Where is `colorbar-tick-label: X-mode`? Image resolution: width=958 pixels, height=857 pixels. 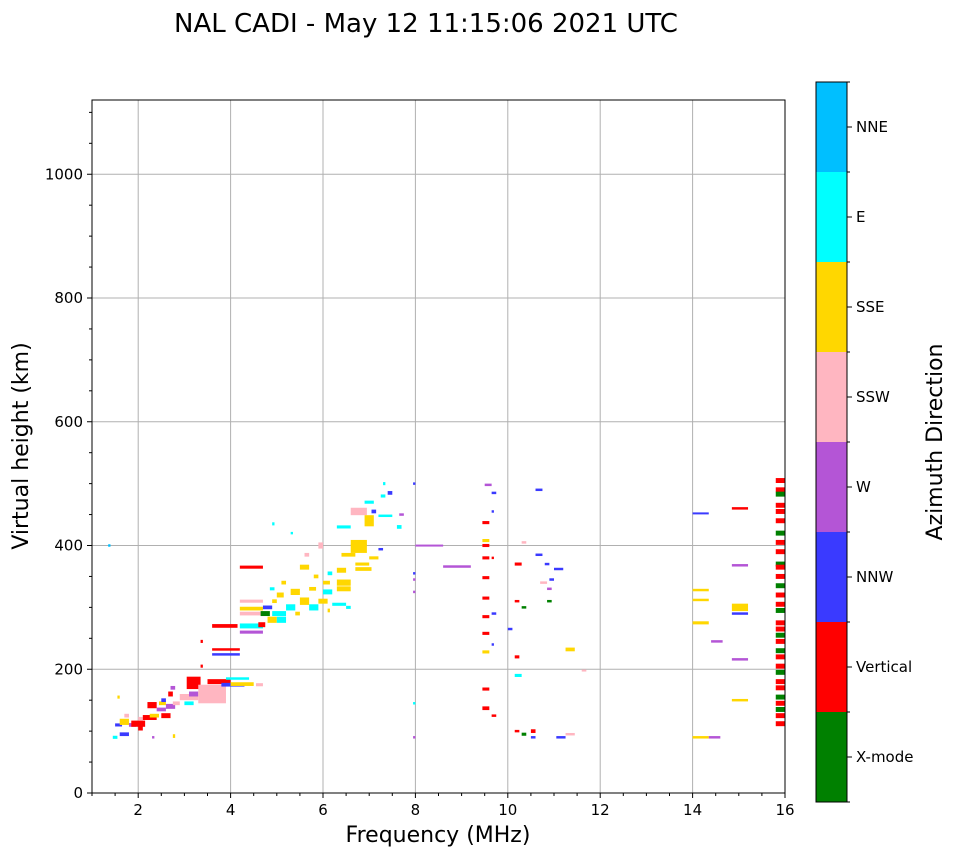 colorbar-tick-label: X-mode is located at coordinates (884, 757).